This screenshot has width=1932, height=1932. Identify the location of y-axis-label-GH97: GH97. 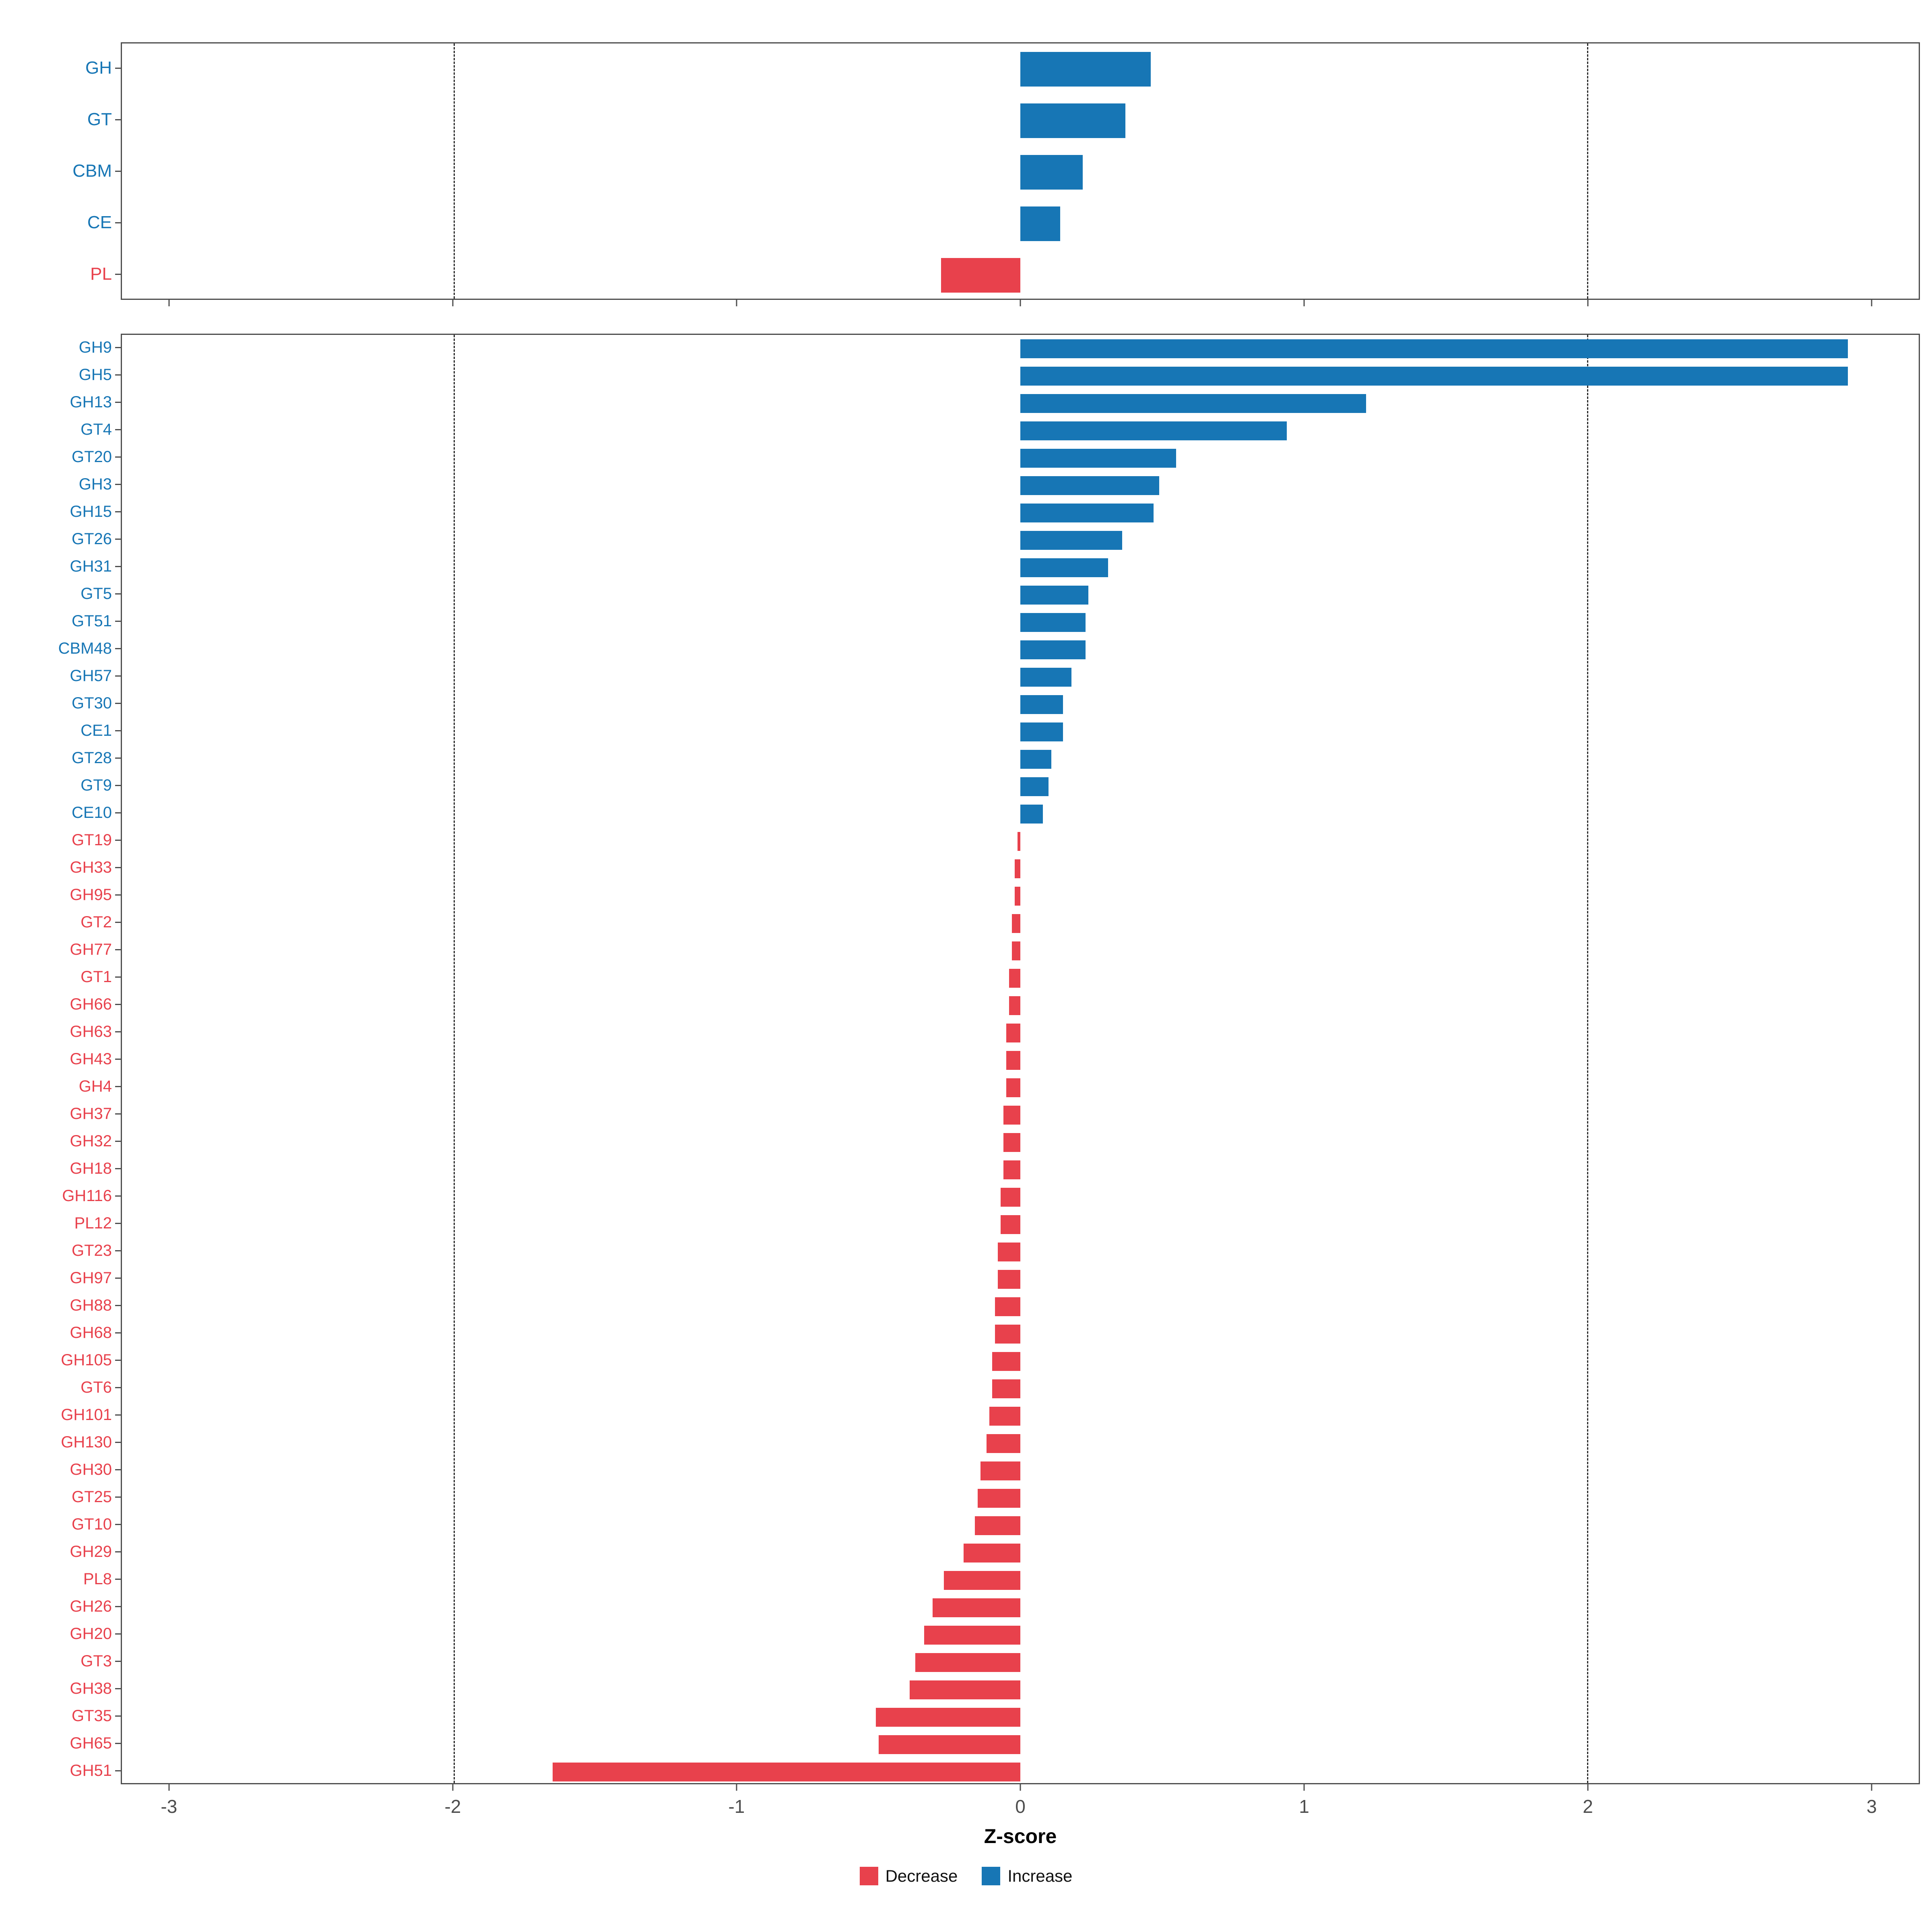
(91, 1278).